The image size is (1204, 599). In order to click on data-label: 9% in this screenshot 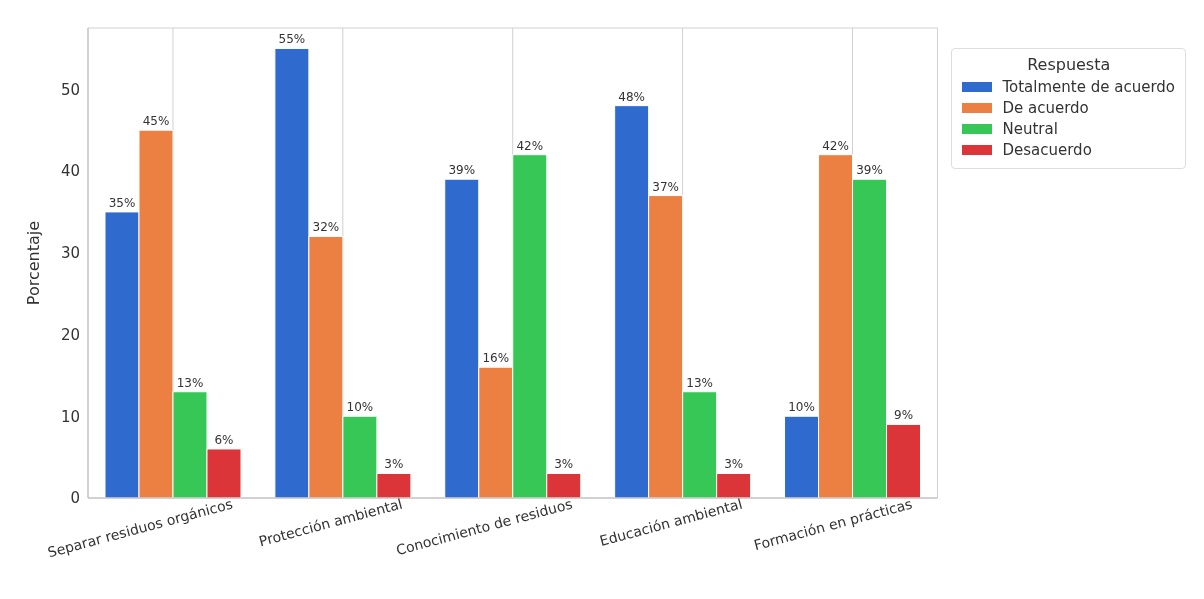, I will do `click(904, 415)`.